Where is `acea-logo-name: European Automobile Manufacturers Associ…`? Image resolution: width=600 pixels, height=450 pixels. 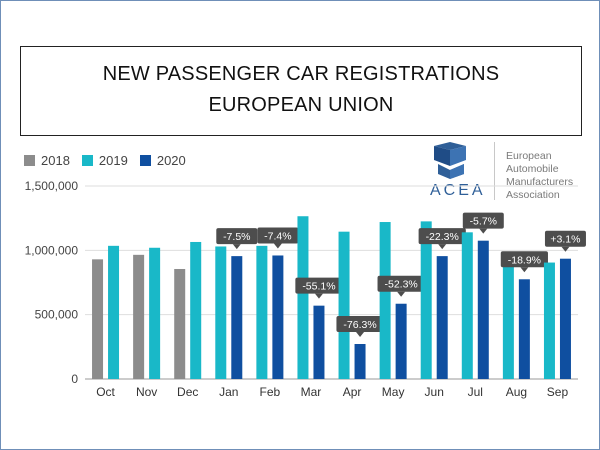
acea-logo-name: European Automobile Manufacturers Associ… is located at coordinates (539, 176).